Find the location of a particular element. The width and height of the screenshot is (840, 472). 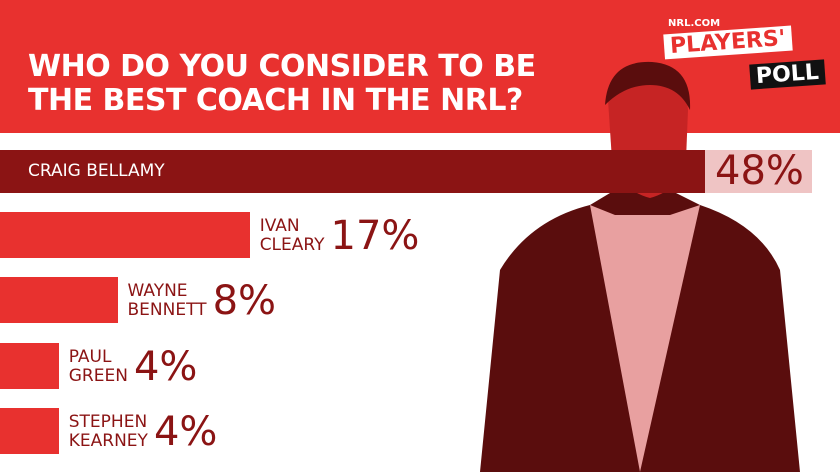

bar-label: CRAIG BELLAMY is located at coordinates (96, 171).